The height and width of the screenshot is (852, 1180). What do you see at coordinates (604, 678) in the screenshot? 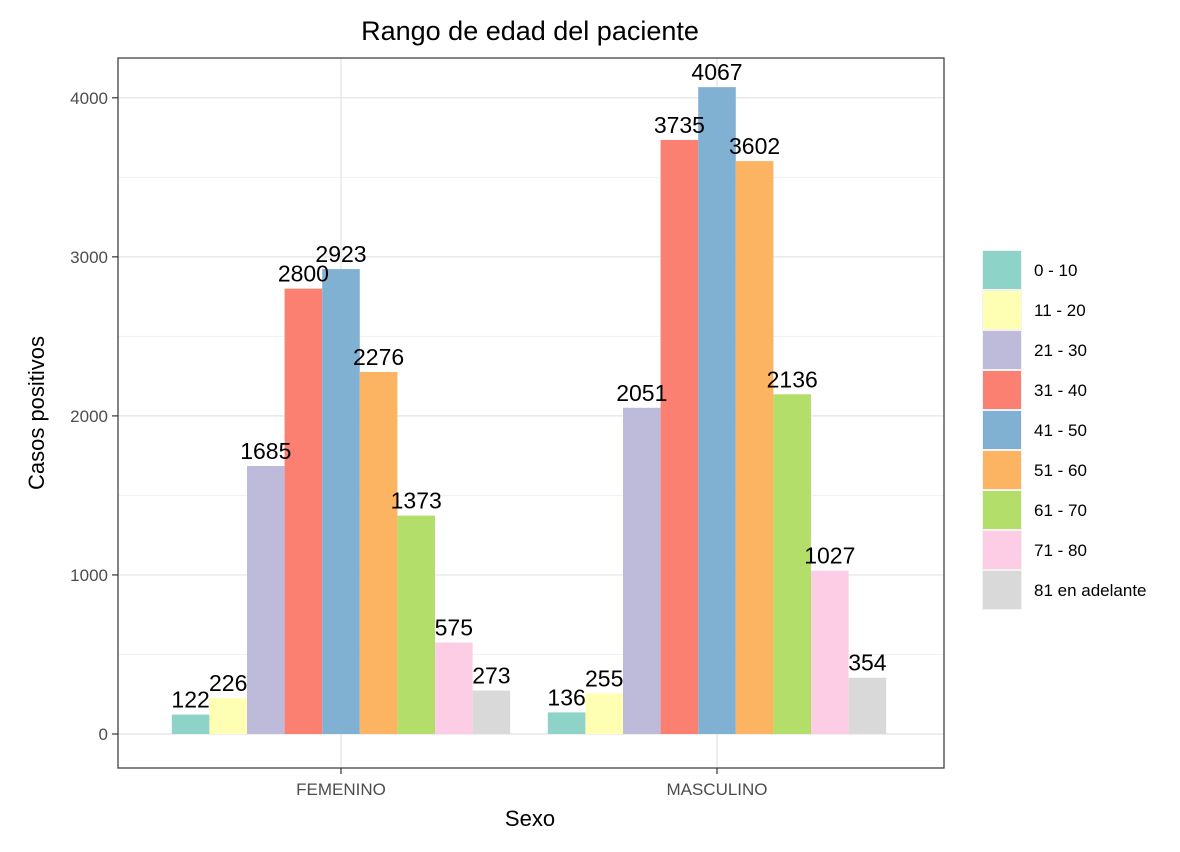
I see `data-label: 255` at bounding box center [604, 678].